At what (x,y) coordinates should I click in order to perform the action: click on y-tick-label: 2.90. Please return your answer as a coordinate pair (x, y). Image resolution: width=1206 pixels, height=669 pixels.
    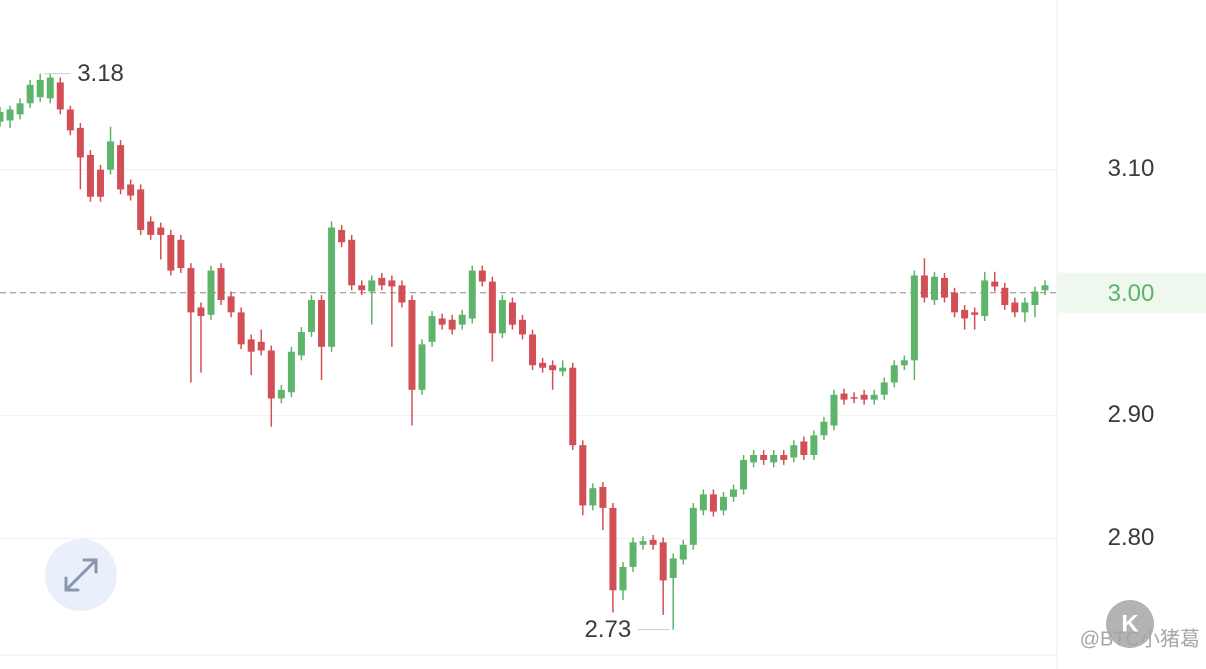
    Looking at the image, I should click on (1131, 414).